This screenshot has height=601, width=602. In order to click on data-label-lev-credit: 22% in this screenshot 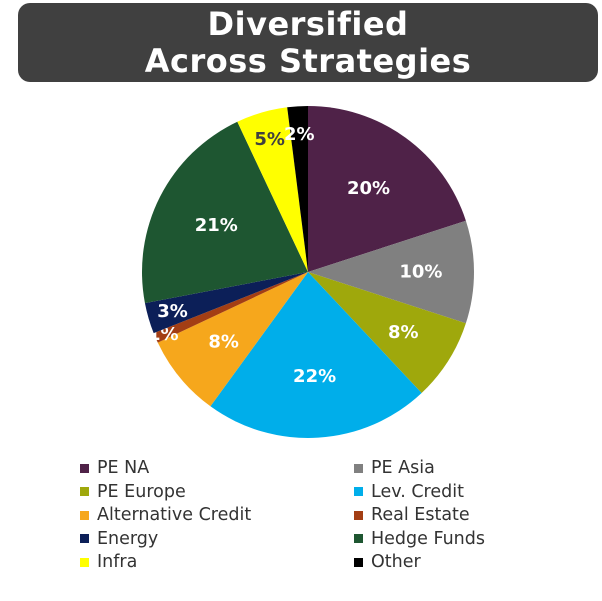, I will do `click(314, 376)`.